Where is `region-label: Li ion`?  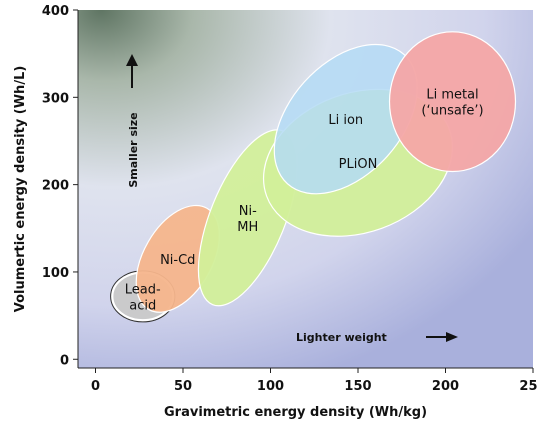 region-label: Li ion is located at coordinates (345, 120).